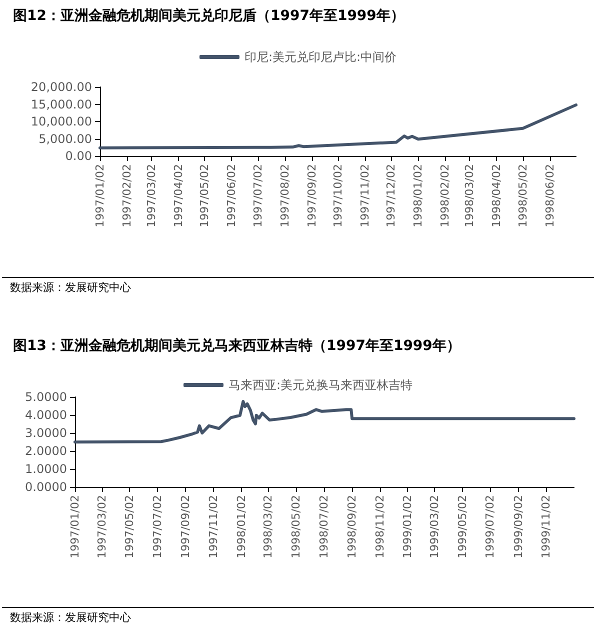 Image resolution: width=596 pixels, height=640 pixels. What do you see at coordinates (518, 526) in the screenshot?
I see `x-tick-label: 1999/09/02` at bounding box center [518, 526].